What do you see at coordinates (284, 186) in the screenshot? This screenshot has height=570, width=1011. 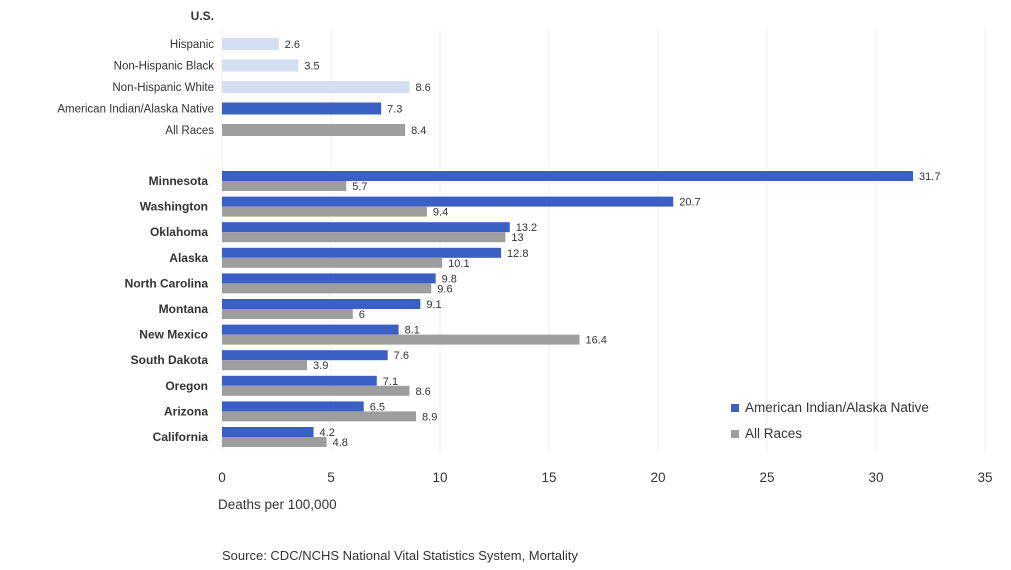 I see `bar-all-races-minnesota` at bounding box center [284, 186].